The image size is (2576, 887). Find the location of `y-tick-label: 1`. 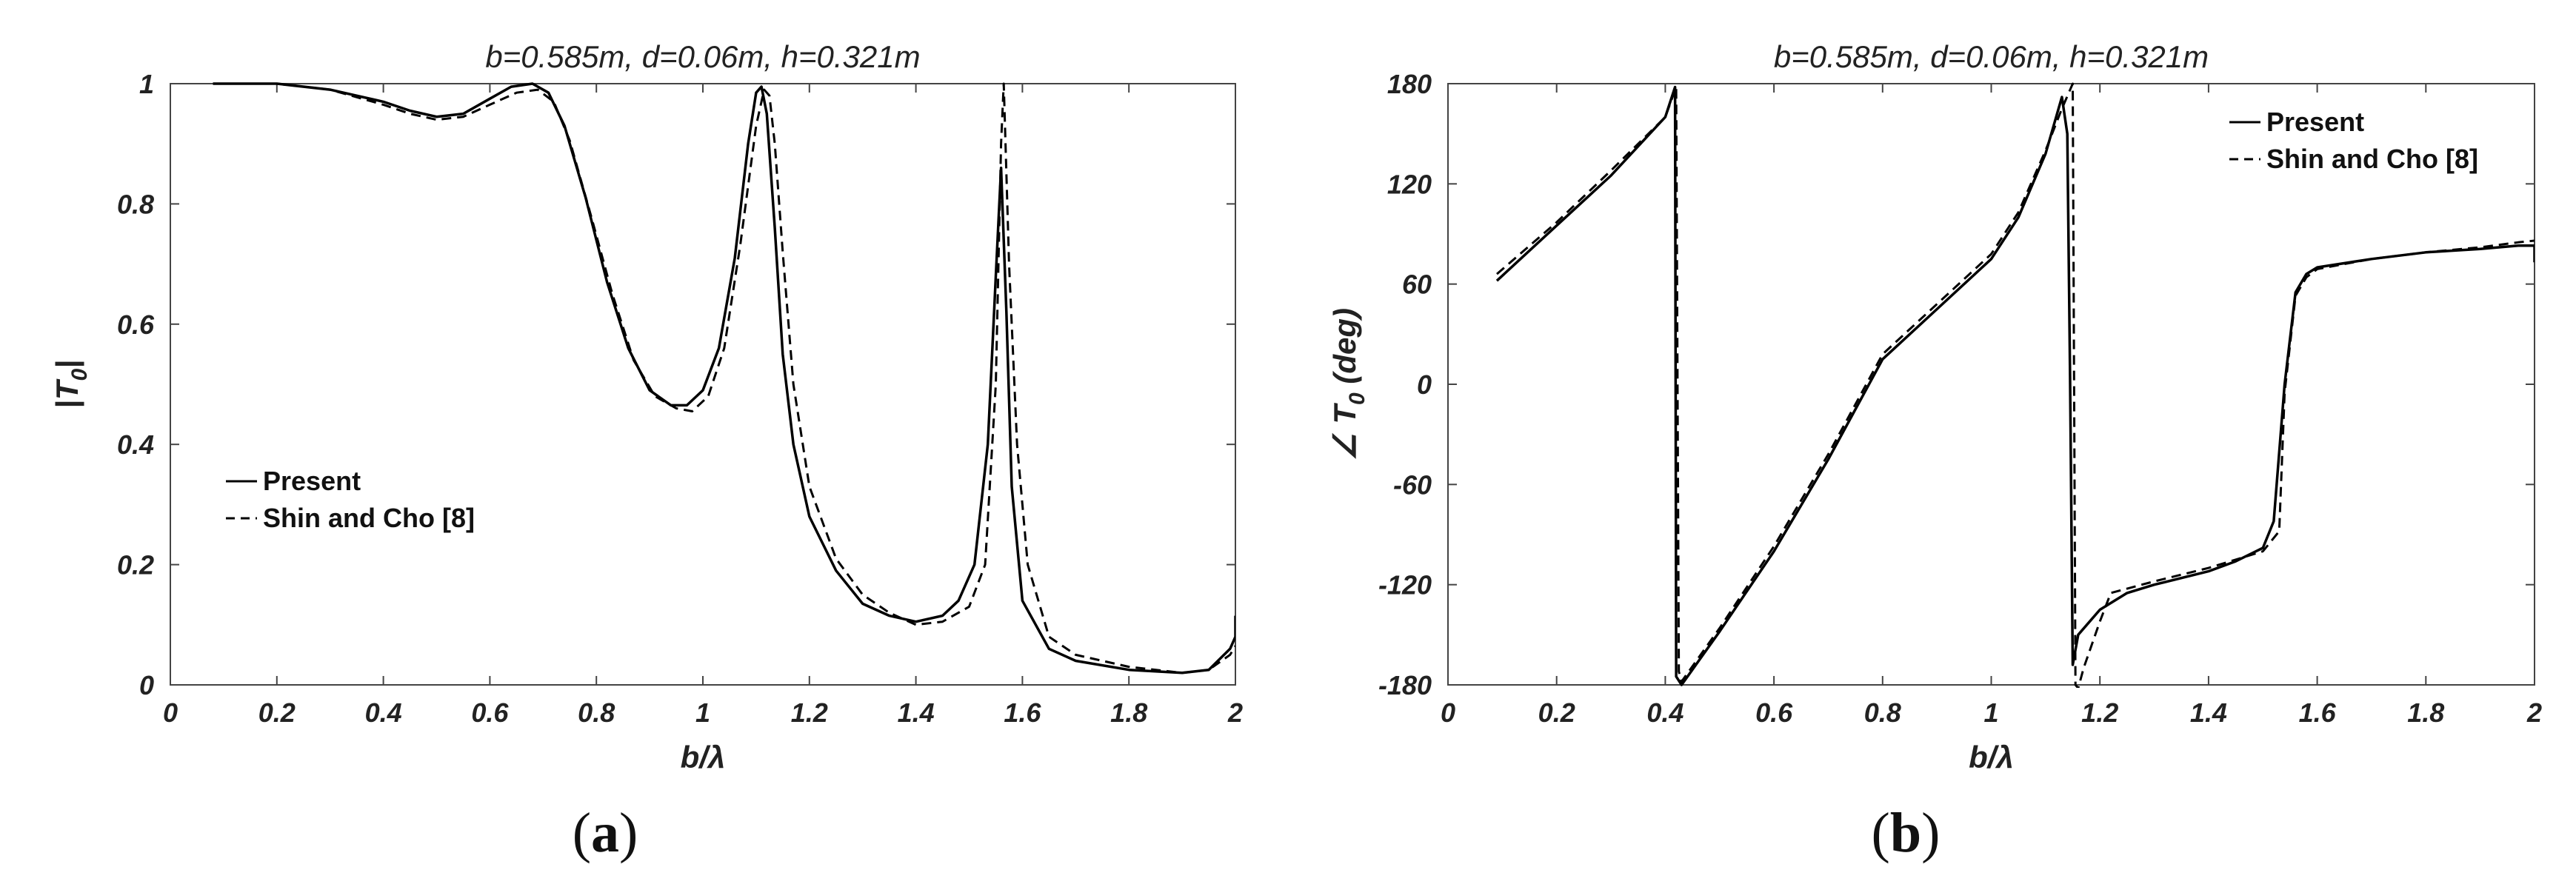

y-tick-label: 1 is located at coordinates (146, 84).